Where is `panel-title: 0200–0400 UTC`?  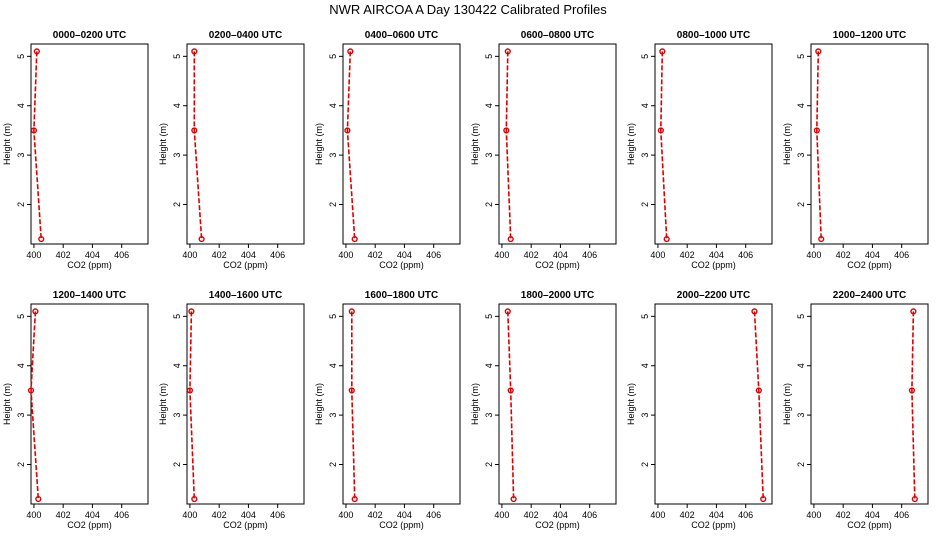
panel-title: 0200–0400 UTC is located at coordinates (245, 35).